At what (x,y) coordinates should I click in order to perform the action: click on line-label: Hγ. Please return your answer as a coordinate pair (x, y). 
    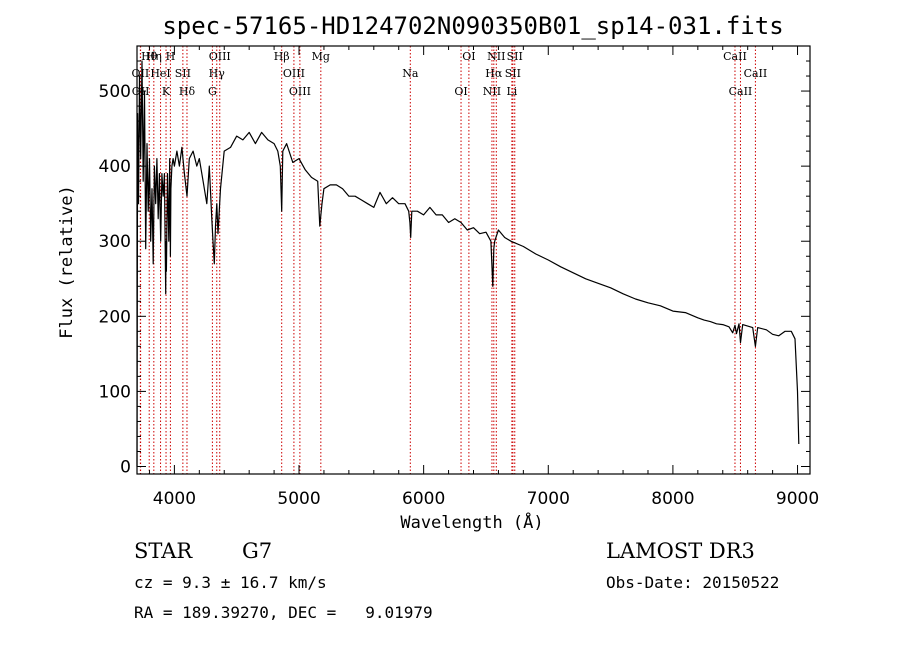
    Looking at the image, I should click on (217, 73).